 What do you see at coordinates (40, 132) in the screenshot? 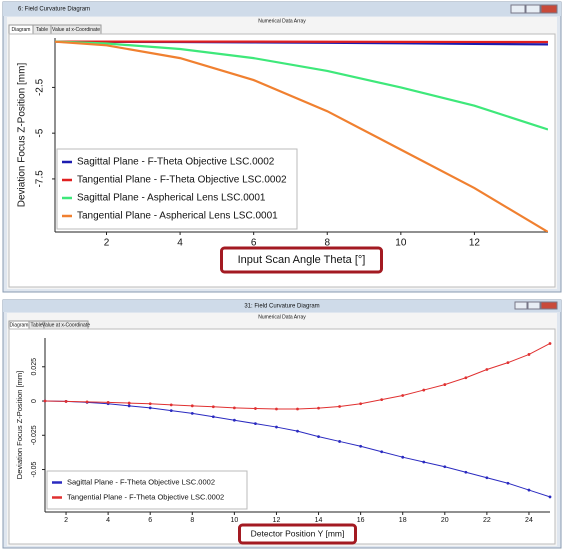
I see `y-tick-label: -5` at bounding box center [40, 132].